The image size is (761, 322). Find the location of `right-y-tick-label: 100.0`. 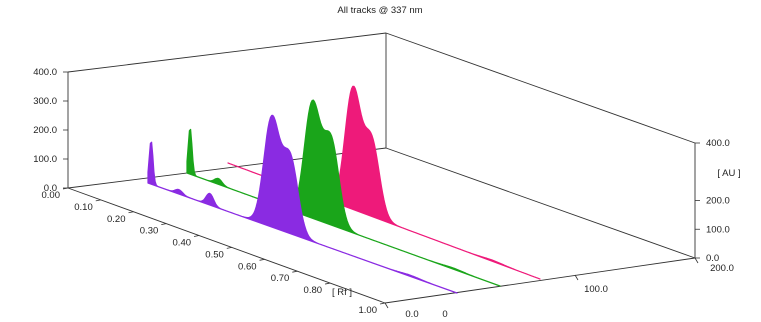

right-y-tick-label: 100.0 is located at coordinates (718, 229).